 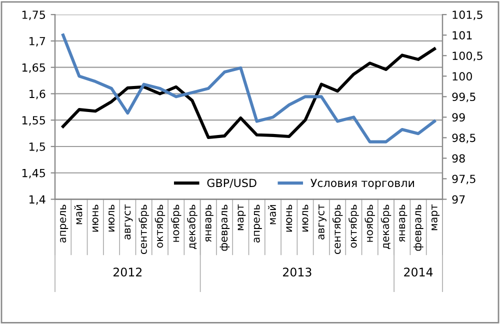 What do you see at coordinates (464, 179) in the screenshot?
I see `y2-tick-label: 97,5` at bounding box center [464, 179].